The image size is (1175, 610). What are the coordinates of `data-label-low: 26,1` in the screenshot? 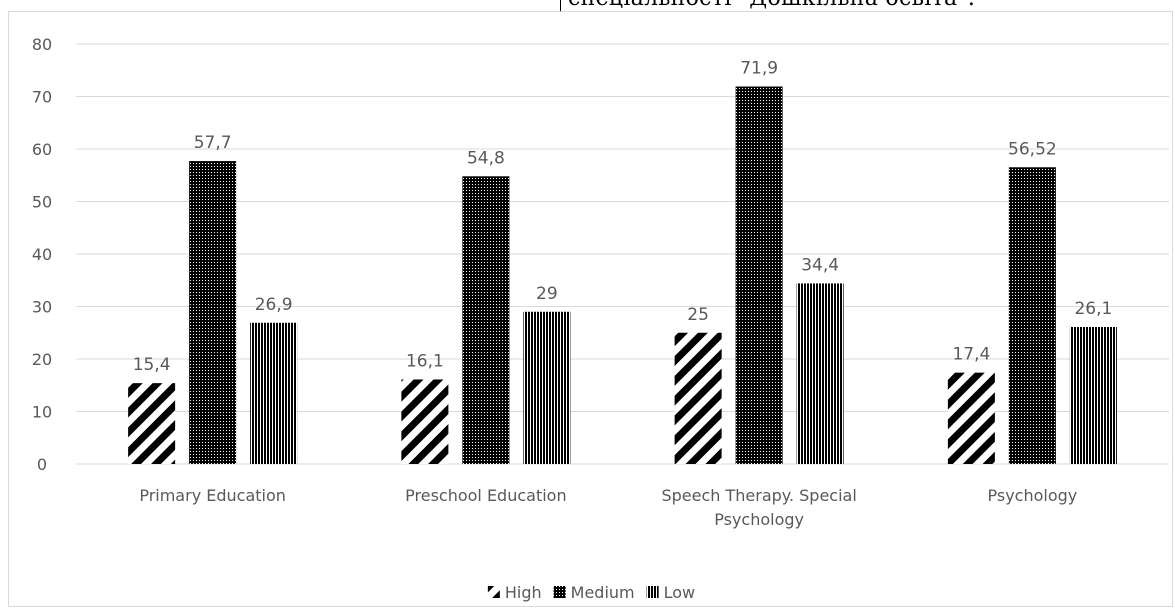 It's located at (1093, 309).